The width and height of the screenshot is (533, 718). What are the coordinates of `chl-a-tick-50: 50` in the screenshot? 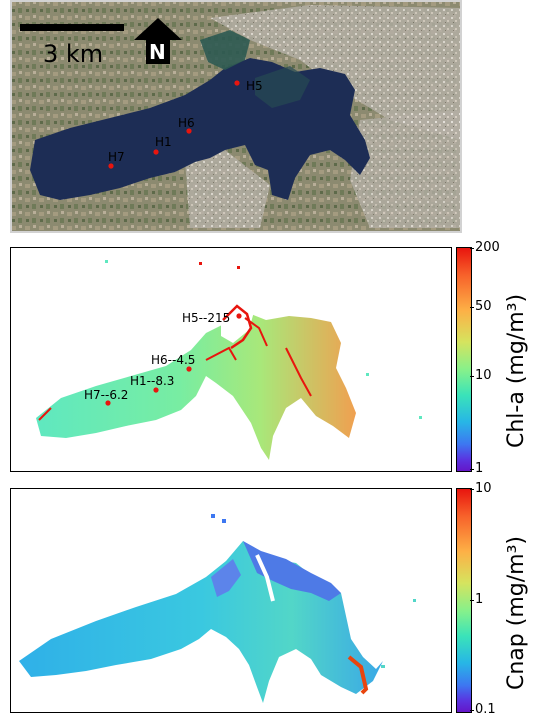 It's located at (483, 306).